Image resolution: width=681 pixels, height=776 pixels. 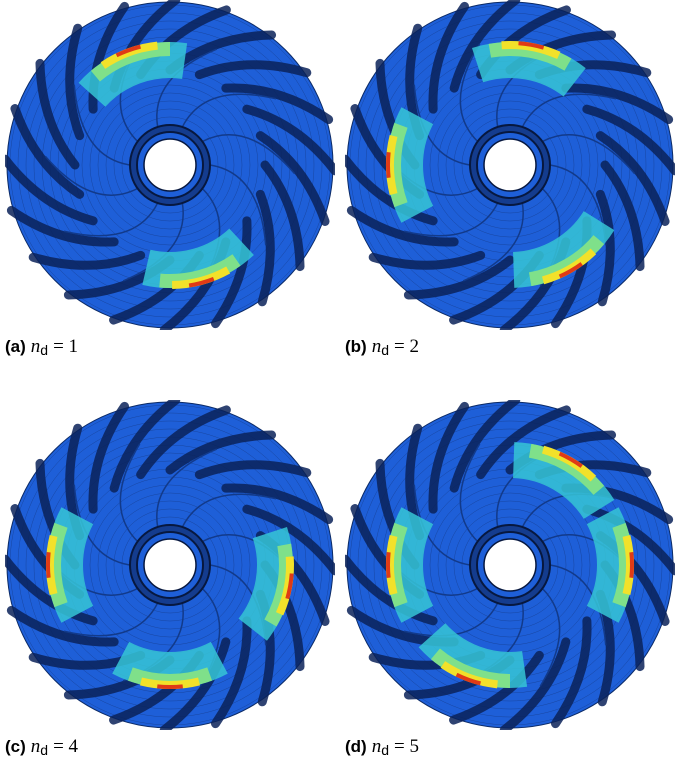 What do you see at coordinates (406, 346) in the screenshot?
I see `caption-rel: = 2` at bounding box center [406, 346].